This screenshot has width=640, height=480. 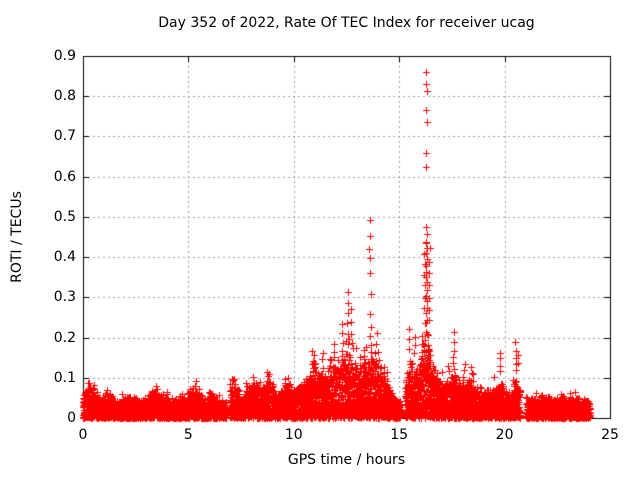 I want to click on y-axis-title: ROTI / TECUs, so click(x=17, y=237).